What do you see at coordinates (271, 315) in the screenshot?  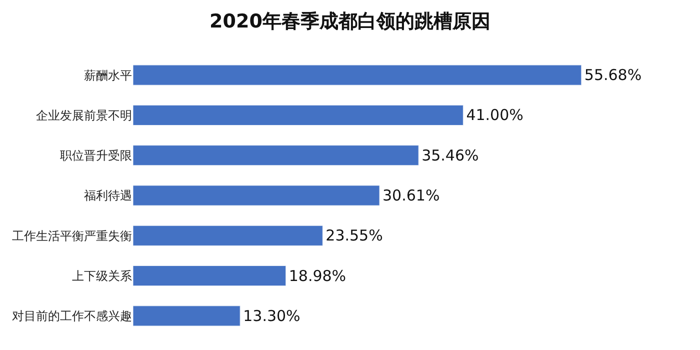 I see `data-label: 13.30%` at bounding box center [271, 315].